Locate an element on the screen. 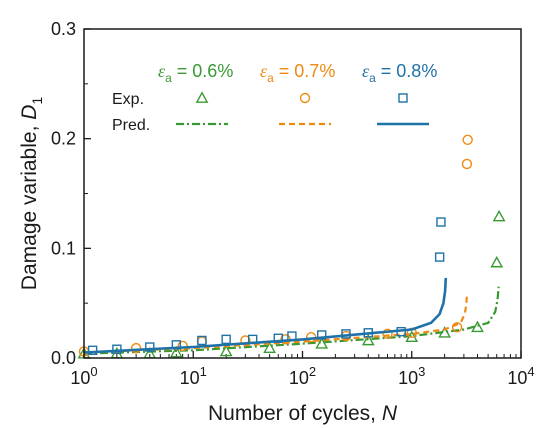 The image size is (551, 429). y-tick-label: 0.3 is located at coordinates (63, 29).